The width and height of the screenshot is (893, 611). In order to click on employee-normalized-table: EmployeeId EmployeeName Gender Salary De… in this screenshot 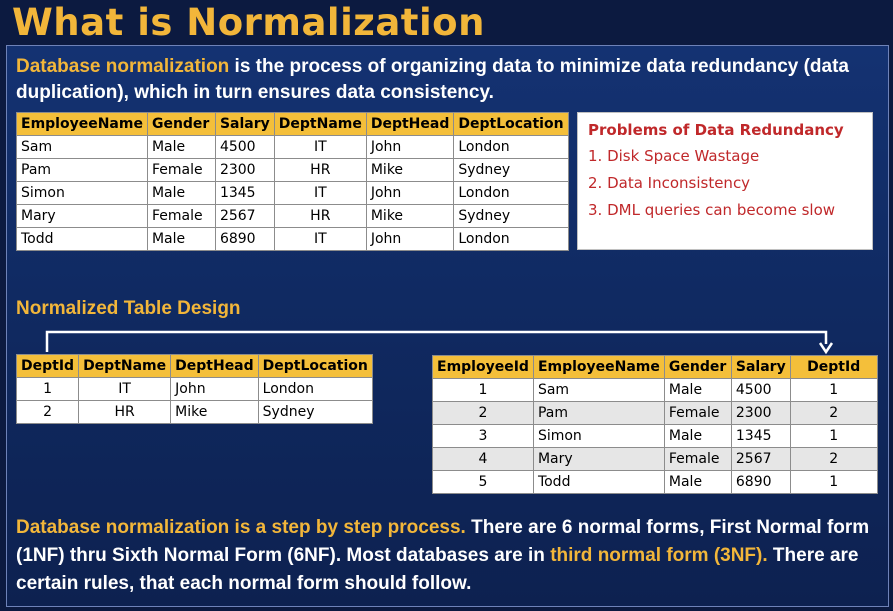, I will do `click(655, 424)`.